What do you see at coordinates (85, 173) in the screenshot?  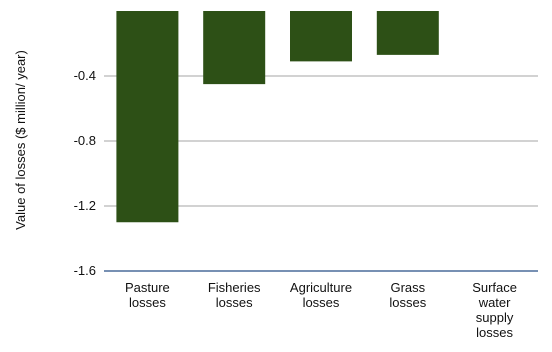 I see `y-tick-labels: -0.4 -0.8 -1.2 -1.6` at bounding box center [85, 173].